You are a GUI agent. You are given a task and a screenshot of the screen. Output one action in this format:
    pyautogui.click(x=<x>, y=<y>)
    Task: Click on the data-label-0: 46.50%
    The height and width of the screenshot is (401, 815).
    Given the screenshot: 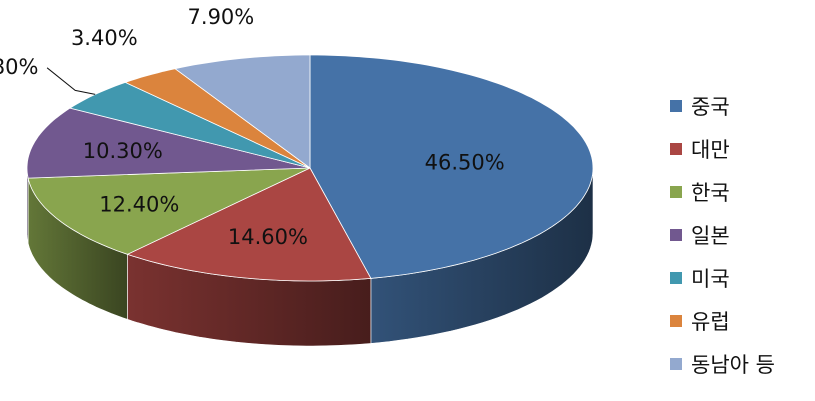 What is the action you would take?
    pyautogui.click(x=465, y=162)
    